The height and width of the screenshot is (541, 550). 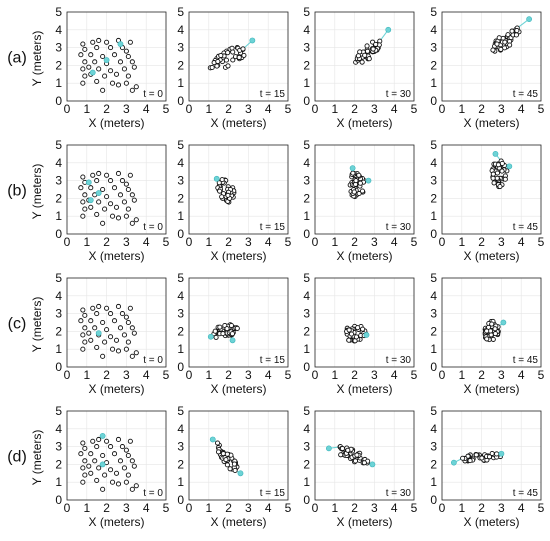 What do you see at coordinates (526, 360) in the screenshot?
I see `time-label: t = 45` at bounding box center [526, 360].